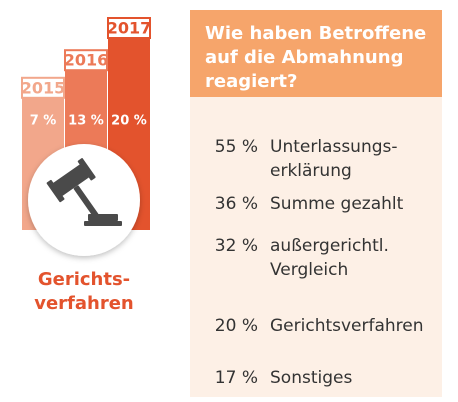 The width and height of the screenshot is (458, 402). Describe the element at coordinates (84, 279) in the screenshot. I see `caption: Gerichts-` at that location.